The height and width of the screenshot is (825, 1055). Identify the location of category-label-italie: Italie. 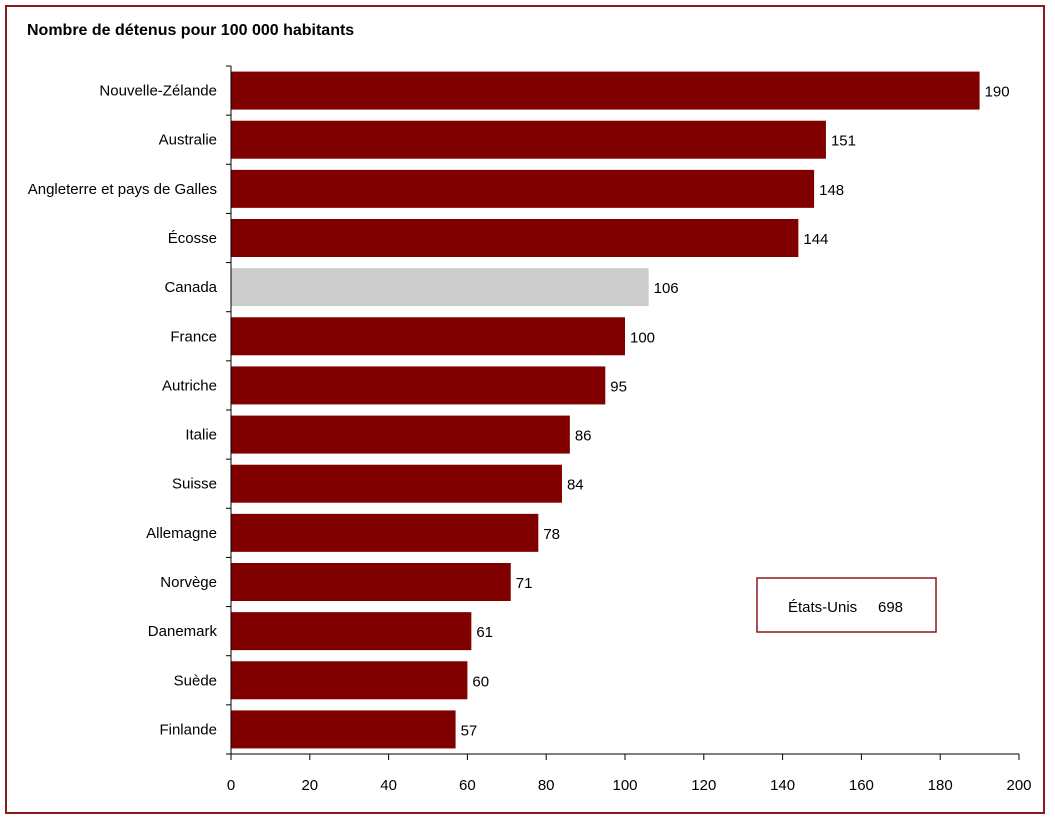
(201, 435).